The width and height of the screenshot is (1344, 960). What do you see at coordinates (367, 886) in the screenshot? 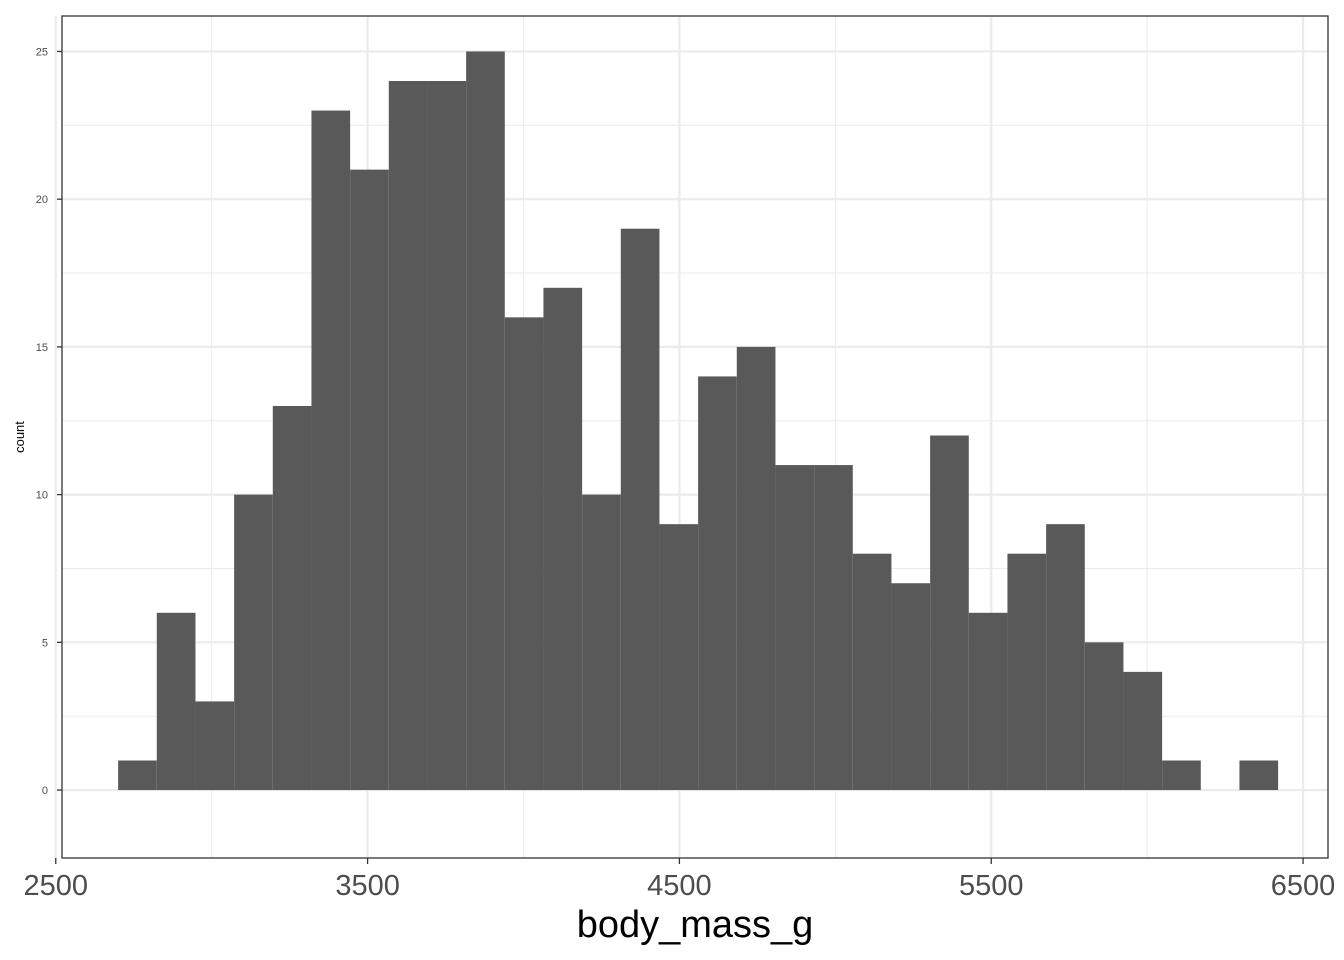
I see `x-tick-label: 3500` at bounding box center [367, 886].